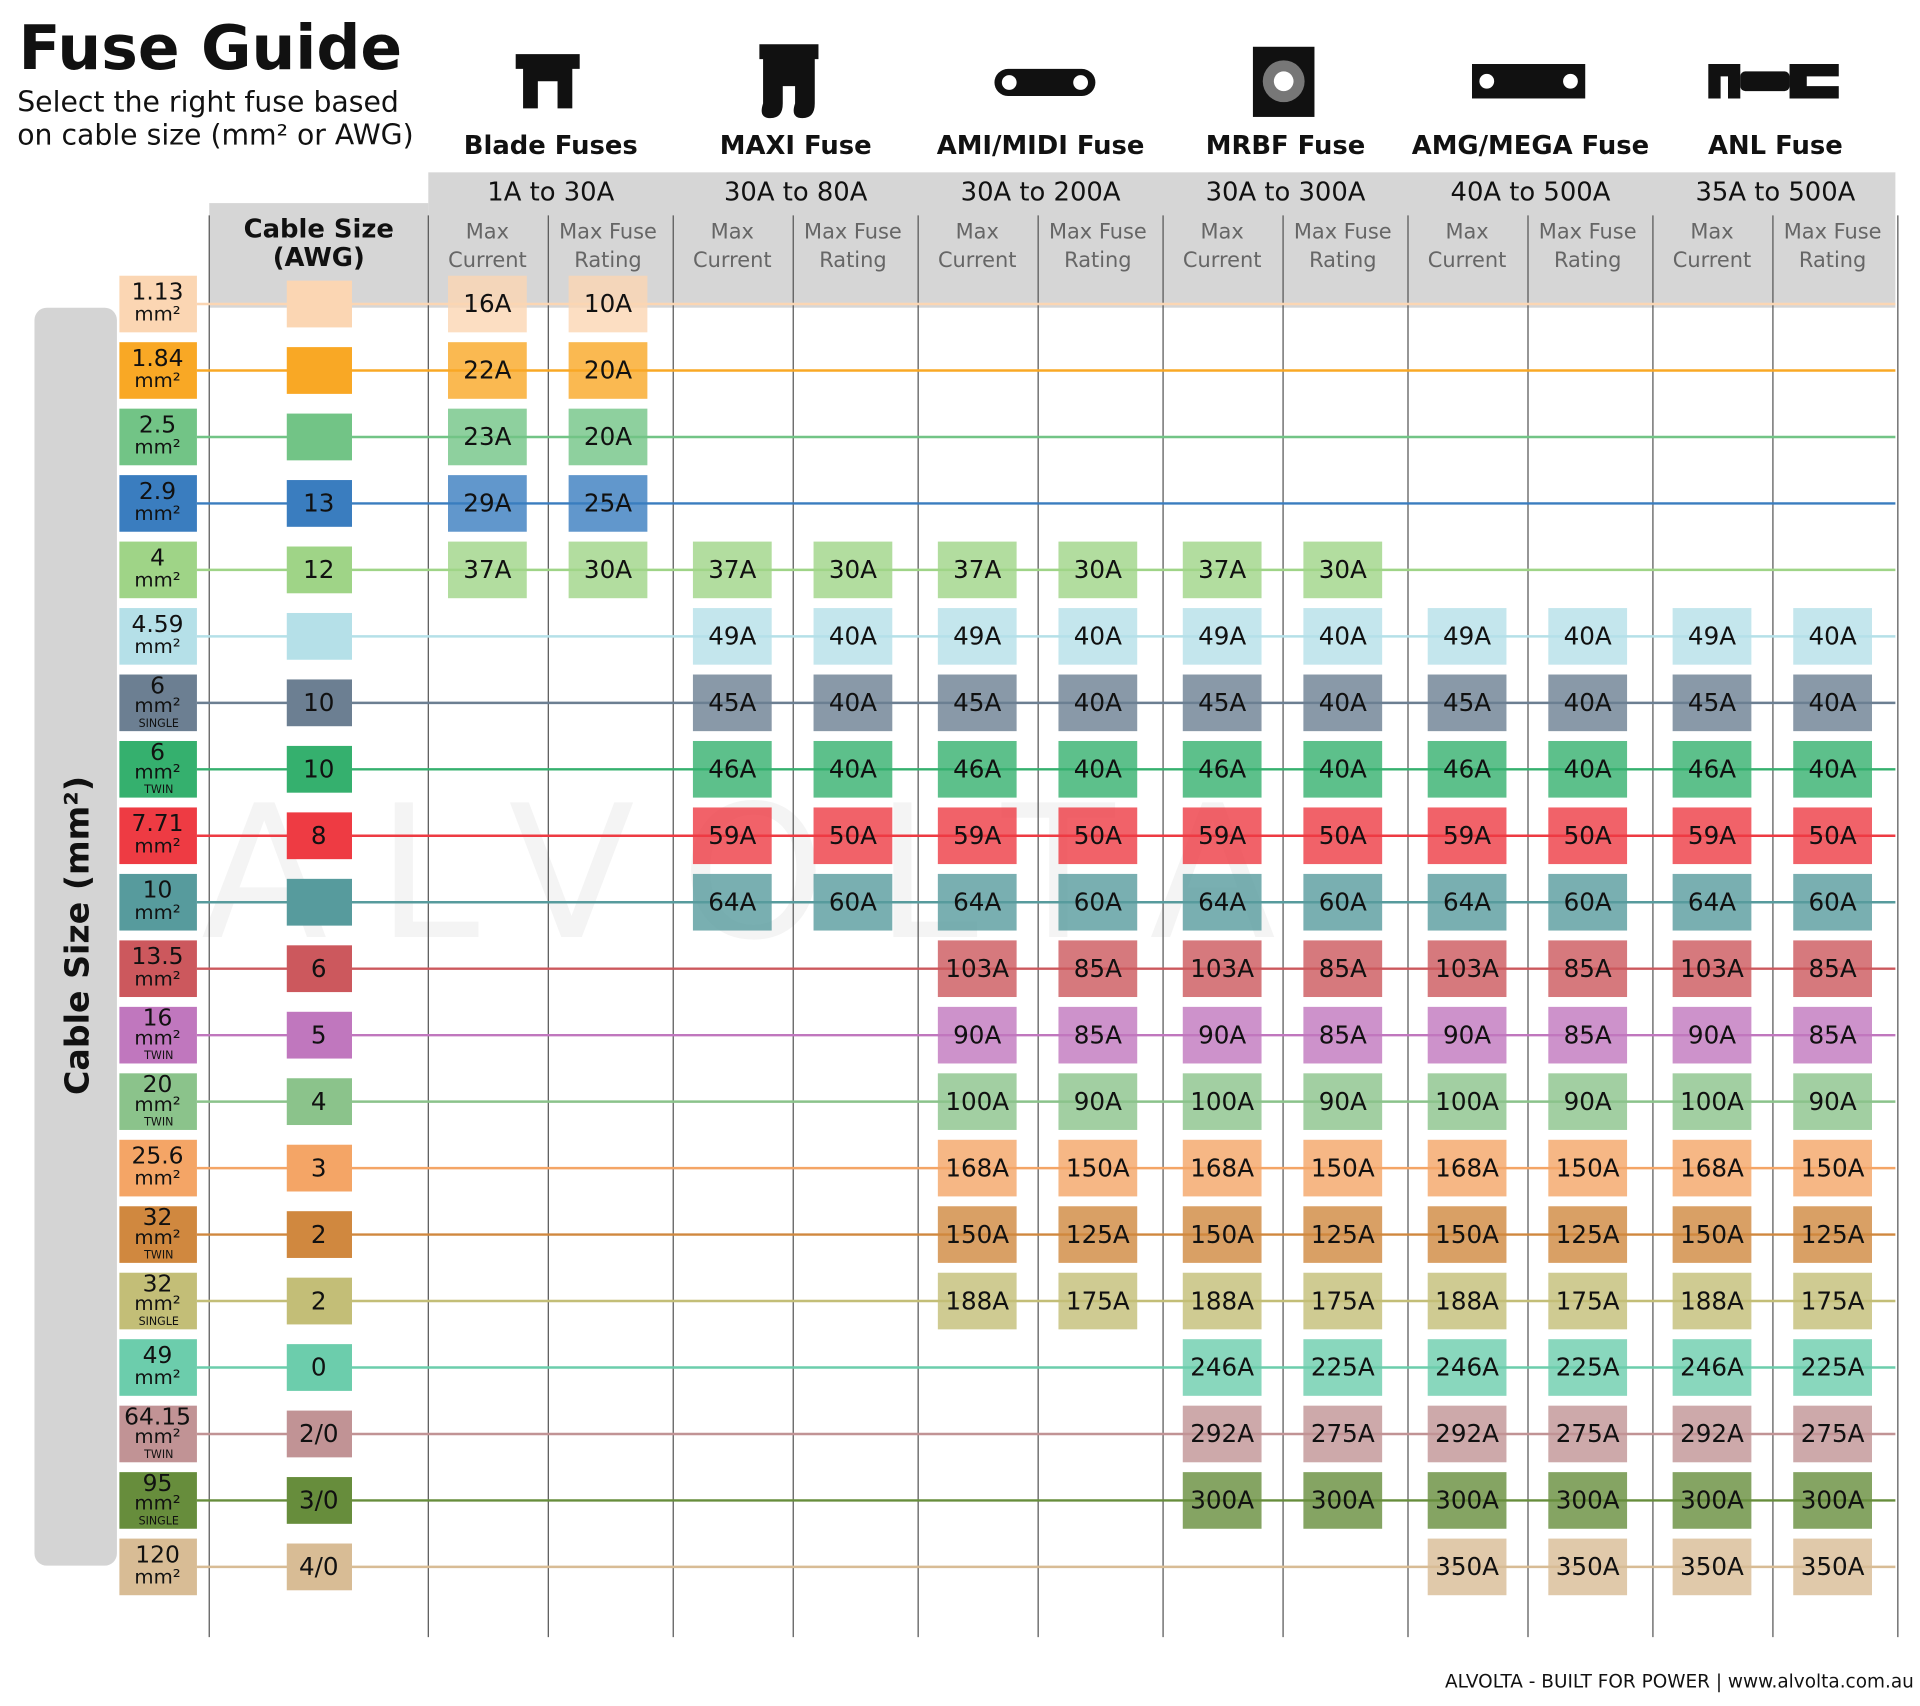  Describe the element at coordinates (1531, 193) in the screenshot. I see `fuse-range: 40A to 500A` at that location.